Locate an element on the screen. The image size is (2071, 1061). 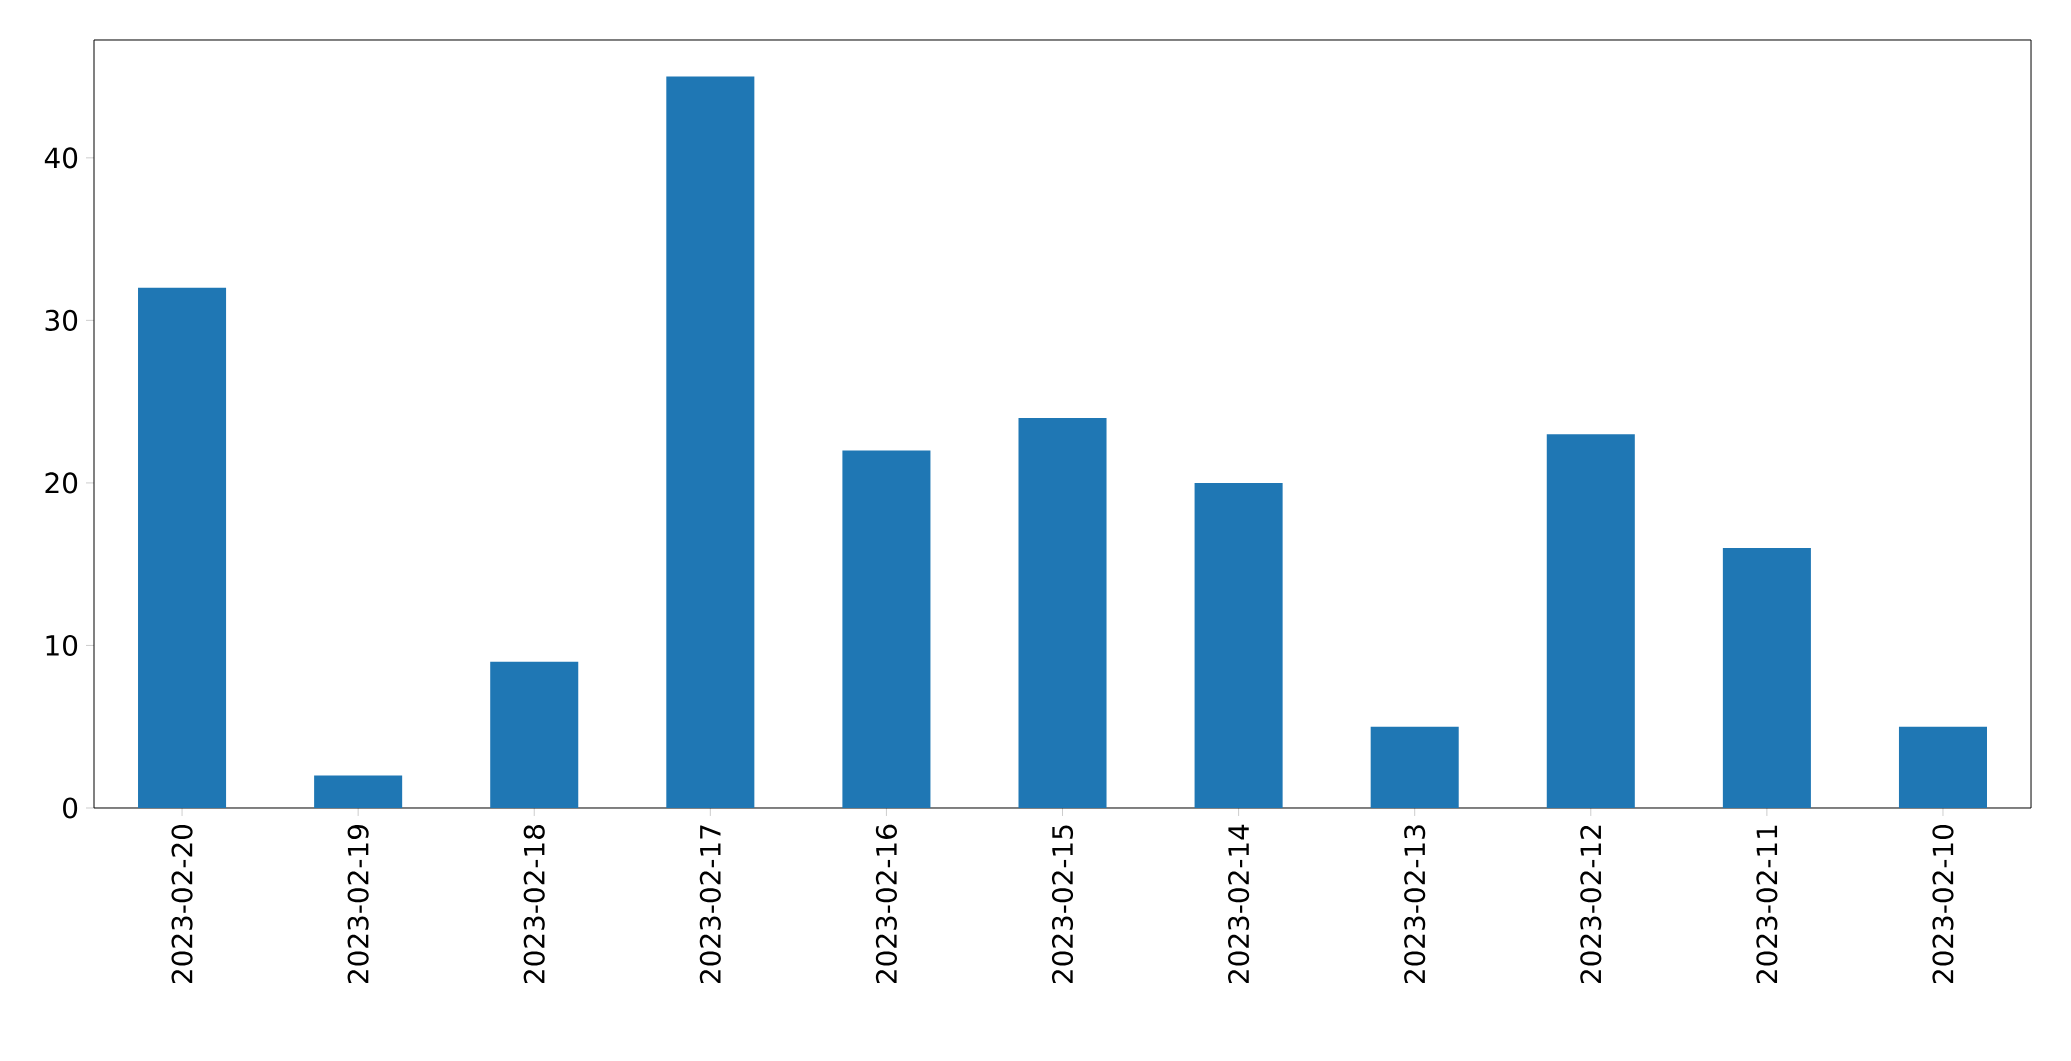
y-tick-label: 0 is located at coordinates (70, 808).